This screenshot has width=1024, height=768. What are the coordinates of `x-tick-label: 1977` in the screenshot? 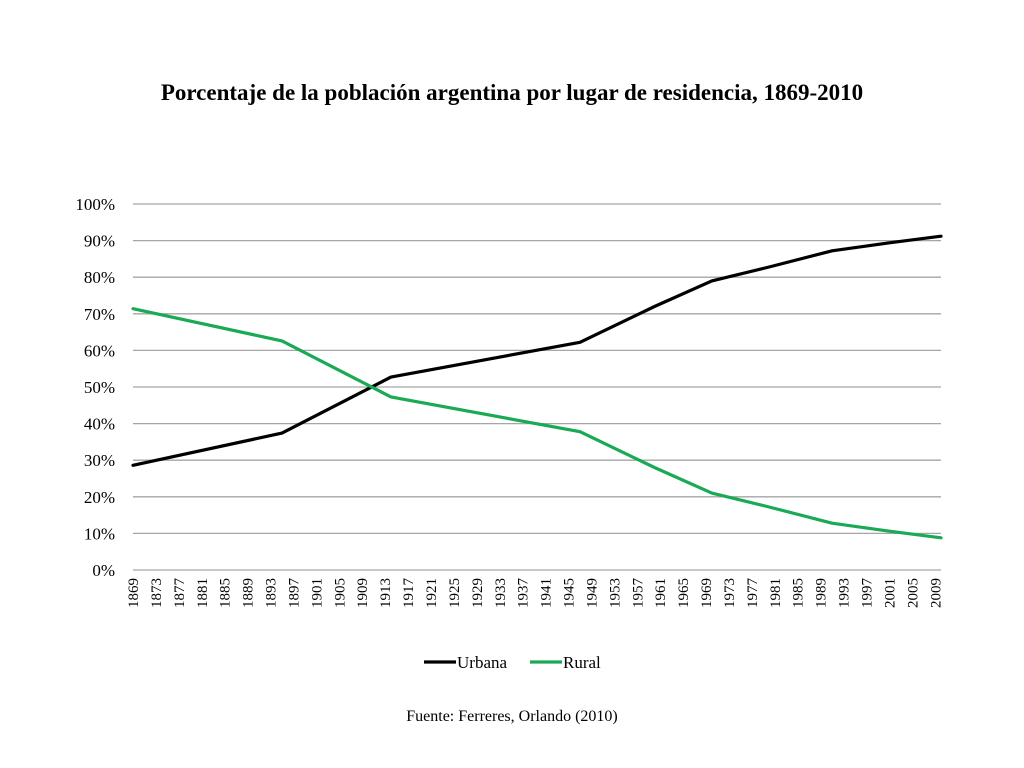 It's located at (753, 593).